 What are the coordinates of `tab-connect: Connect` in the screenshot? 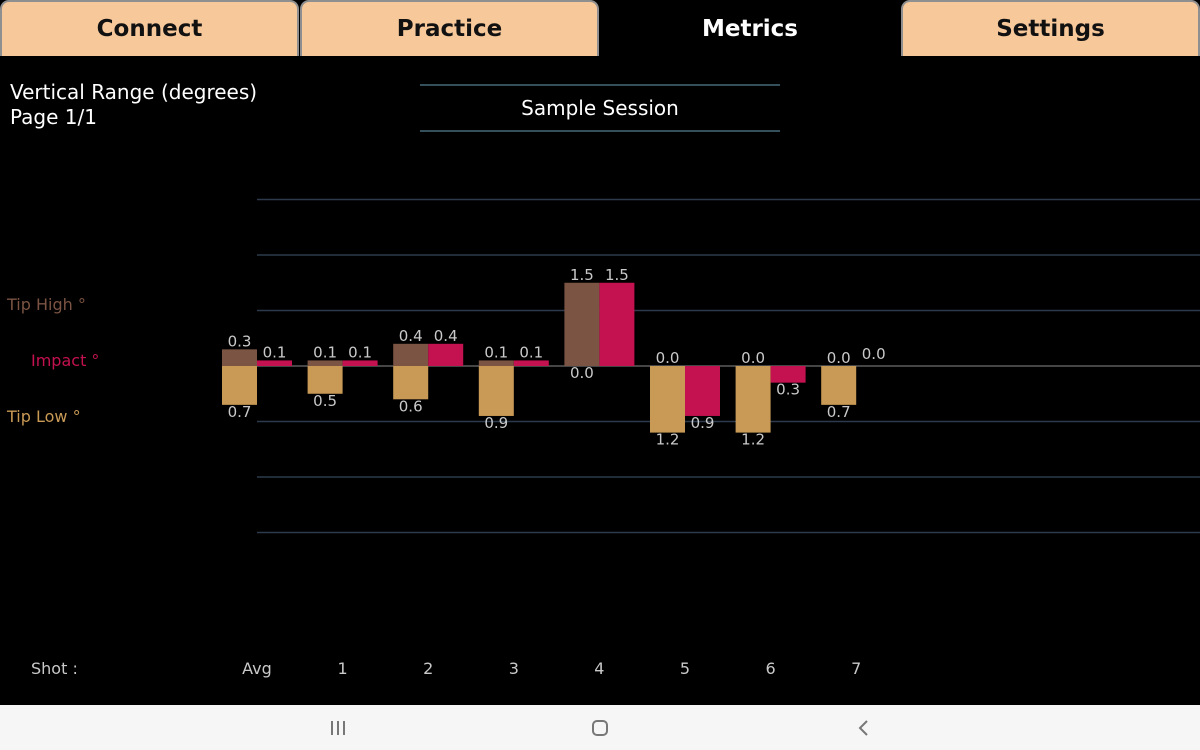 It's located at (149, 28).